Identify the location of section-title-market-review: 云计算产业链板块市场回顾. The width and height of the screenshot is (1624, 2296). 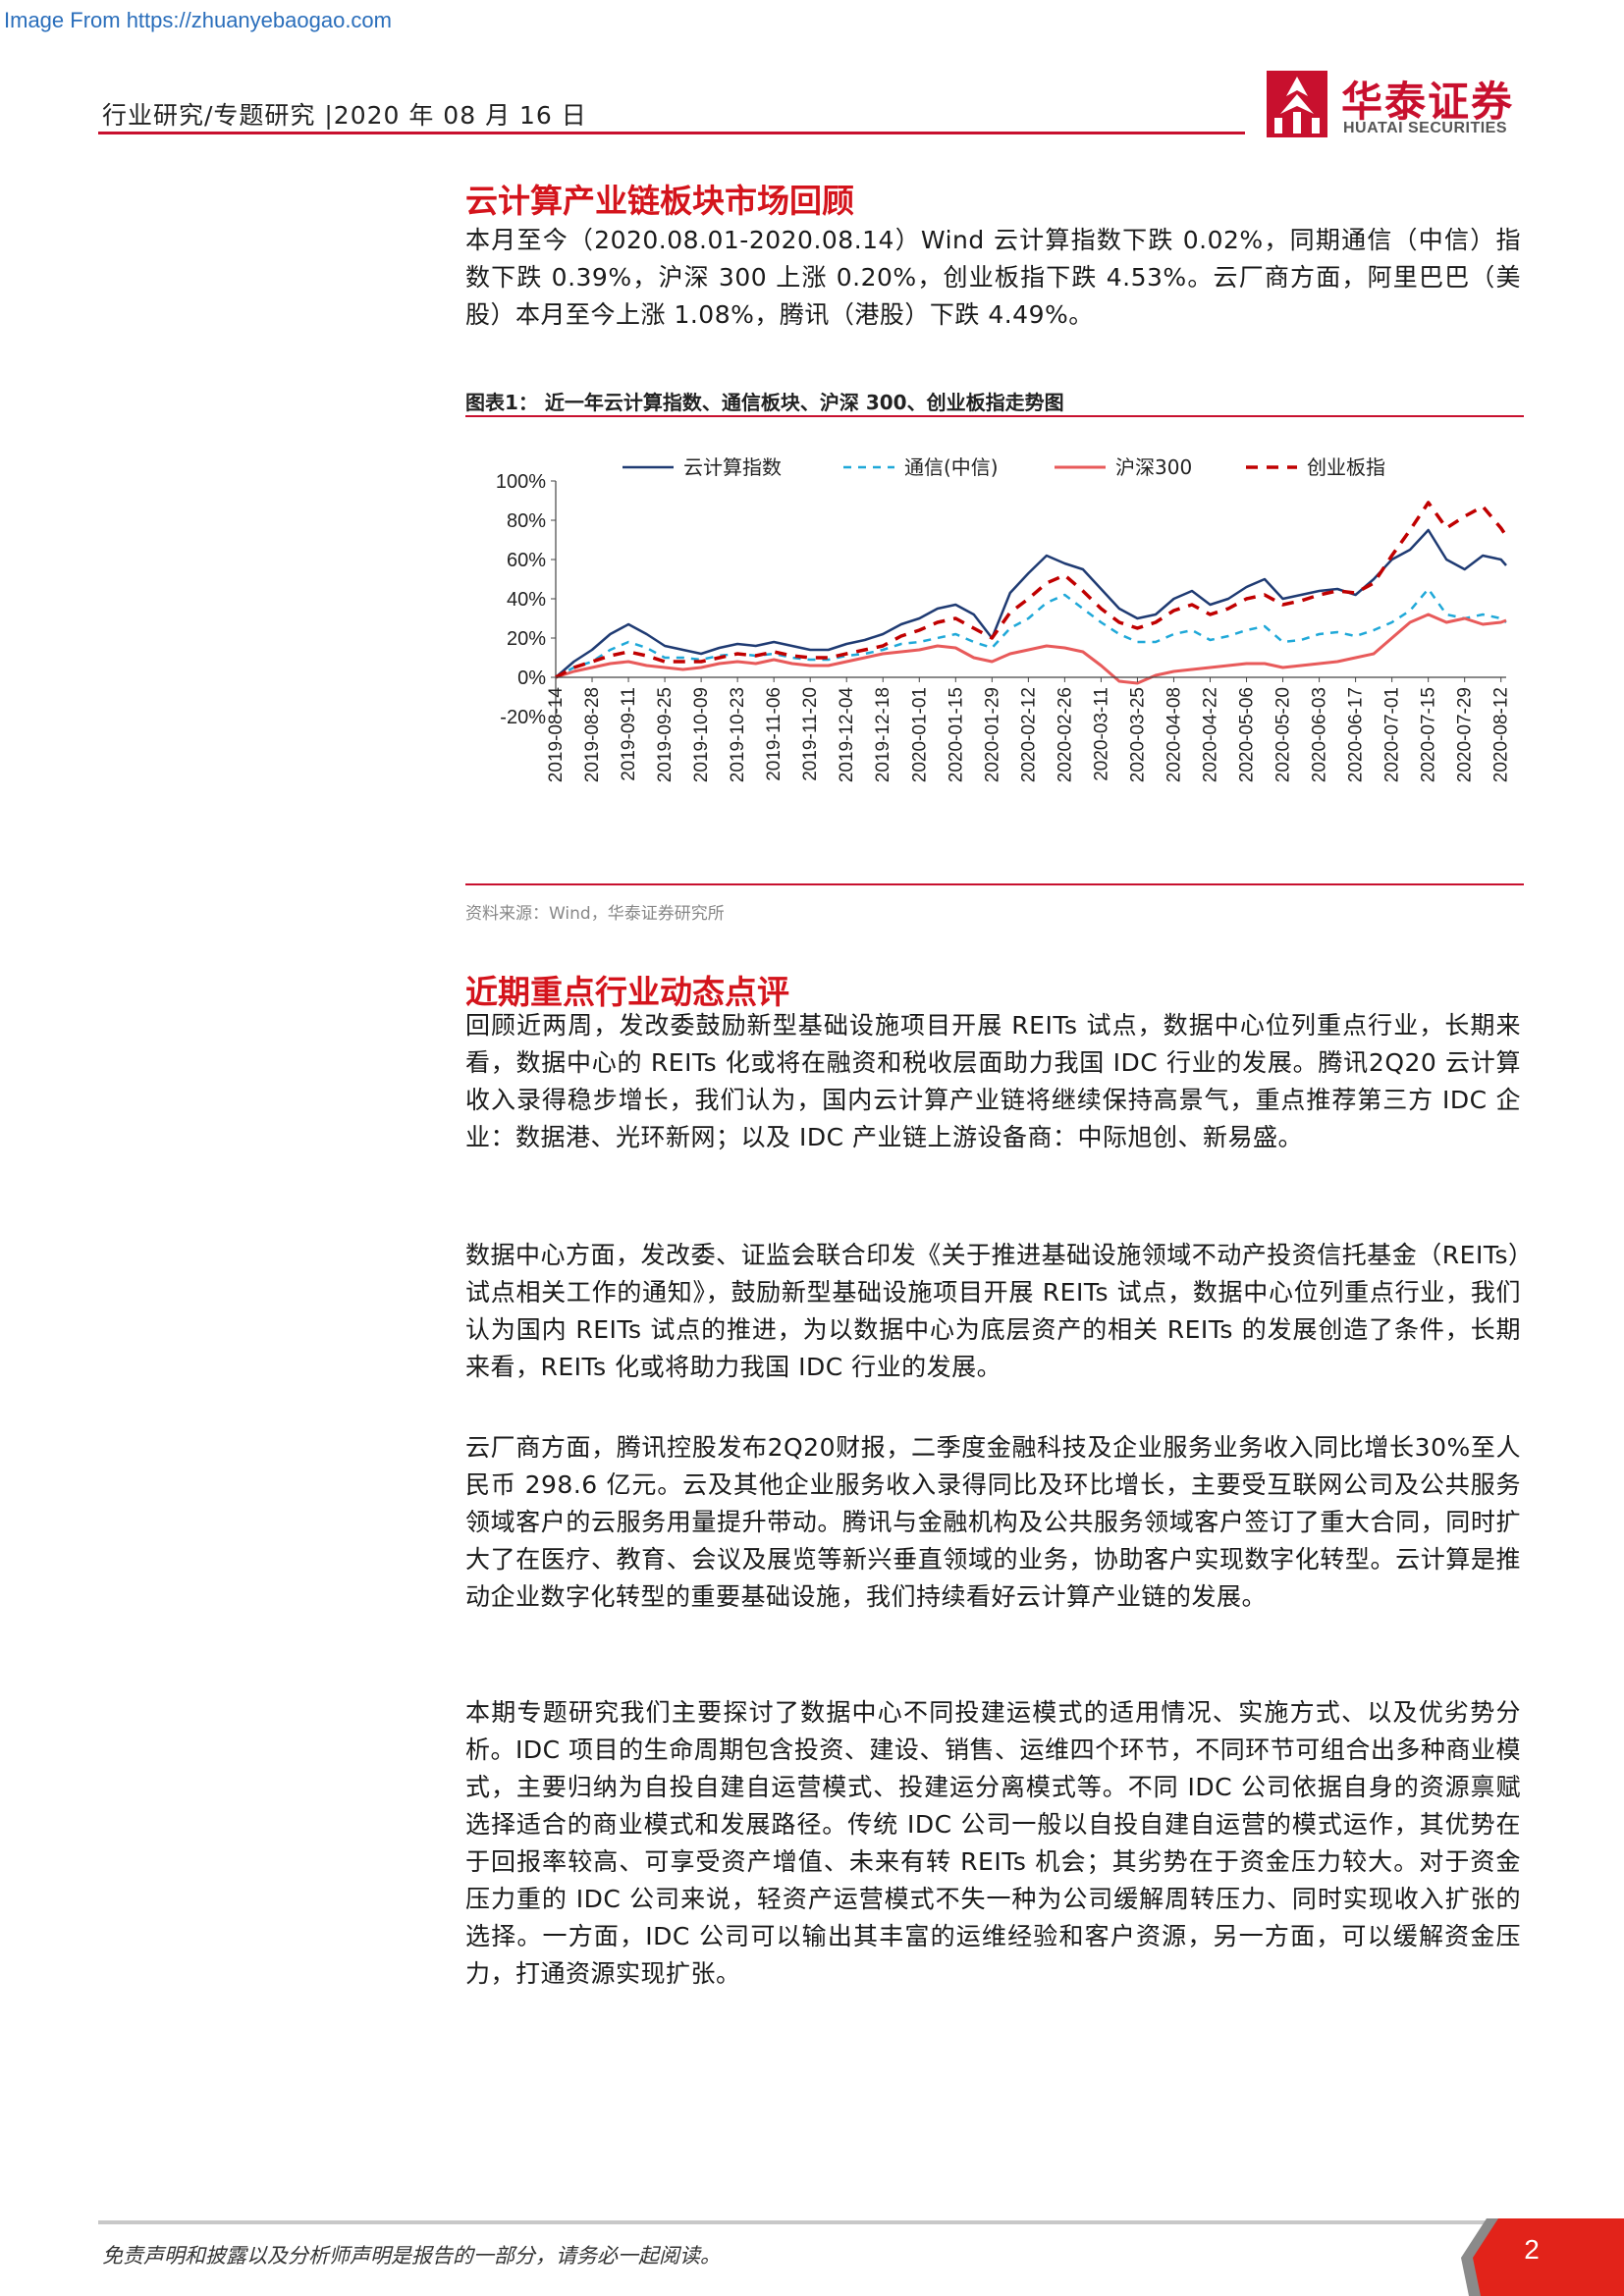
(659, 201).